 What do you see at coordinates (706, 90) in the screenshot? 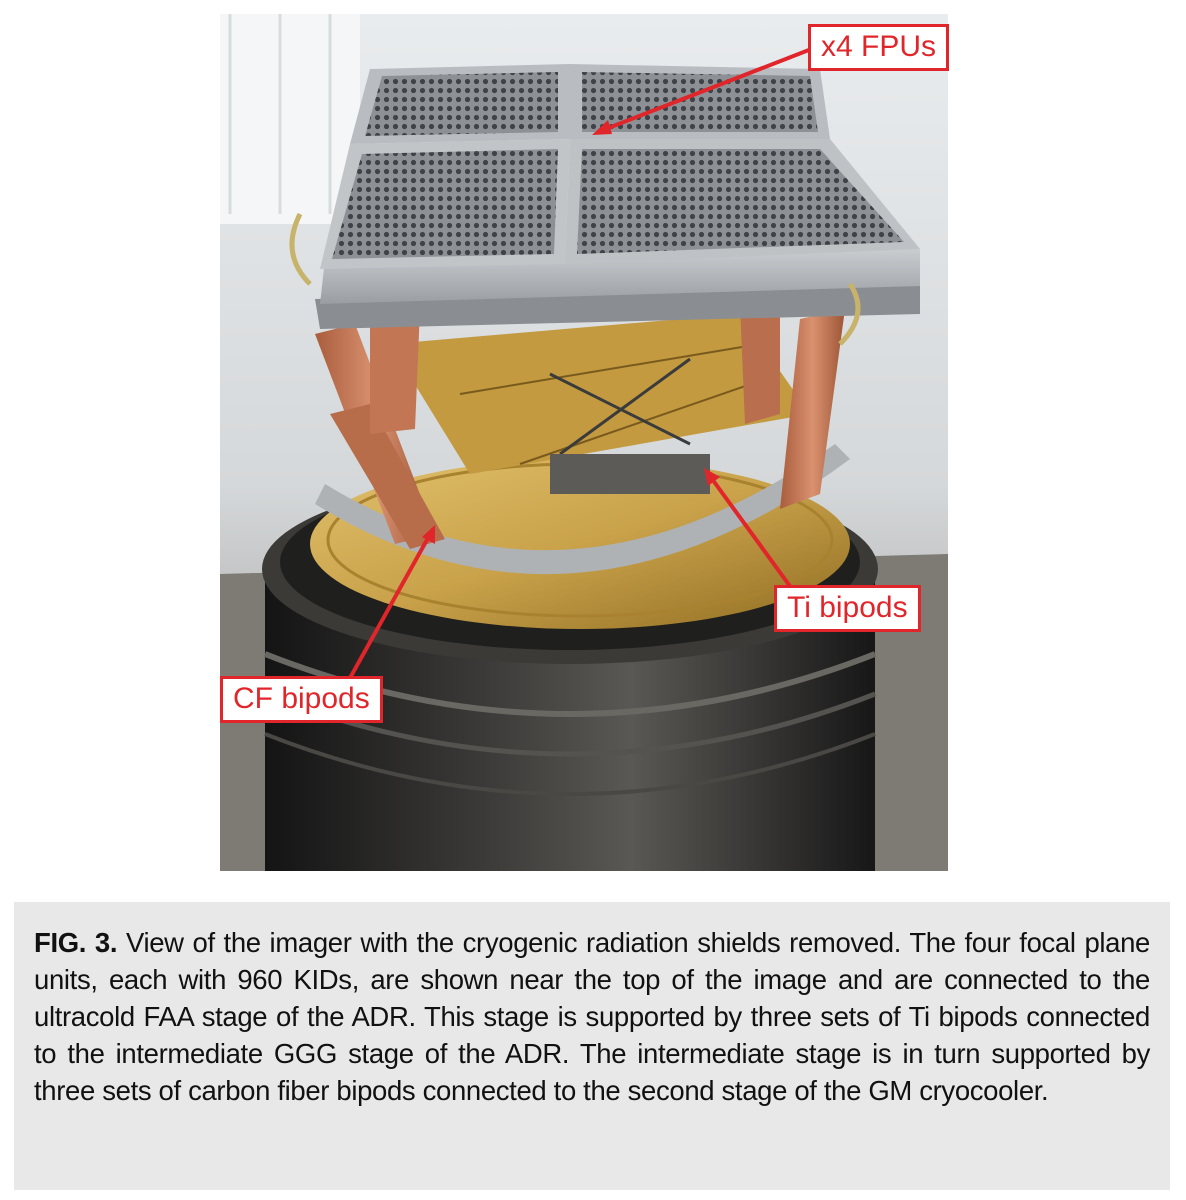
I see `arrow-fpus` at bounding box center [706, 90].